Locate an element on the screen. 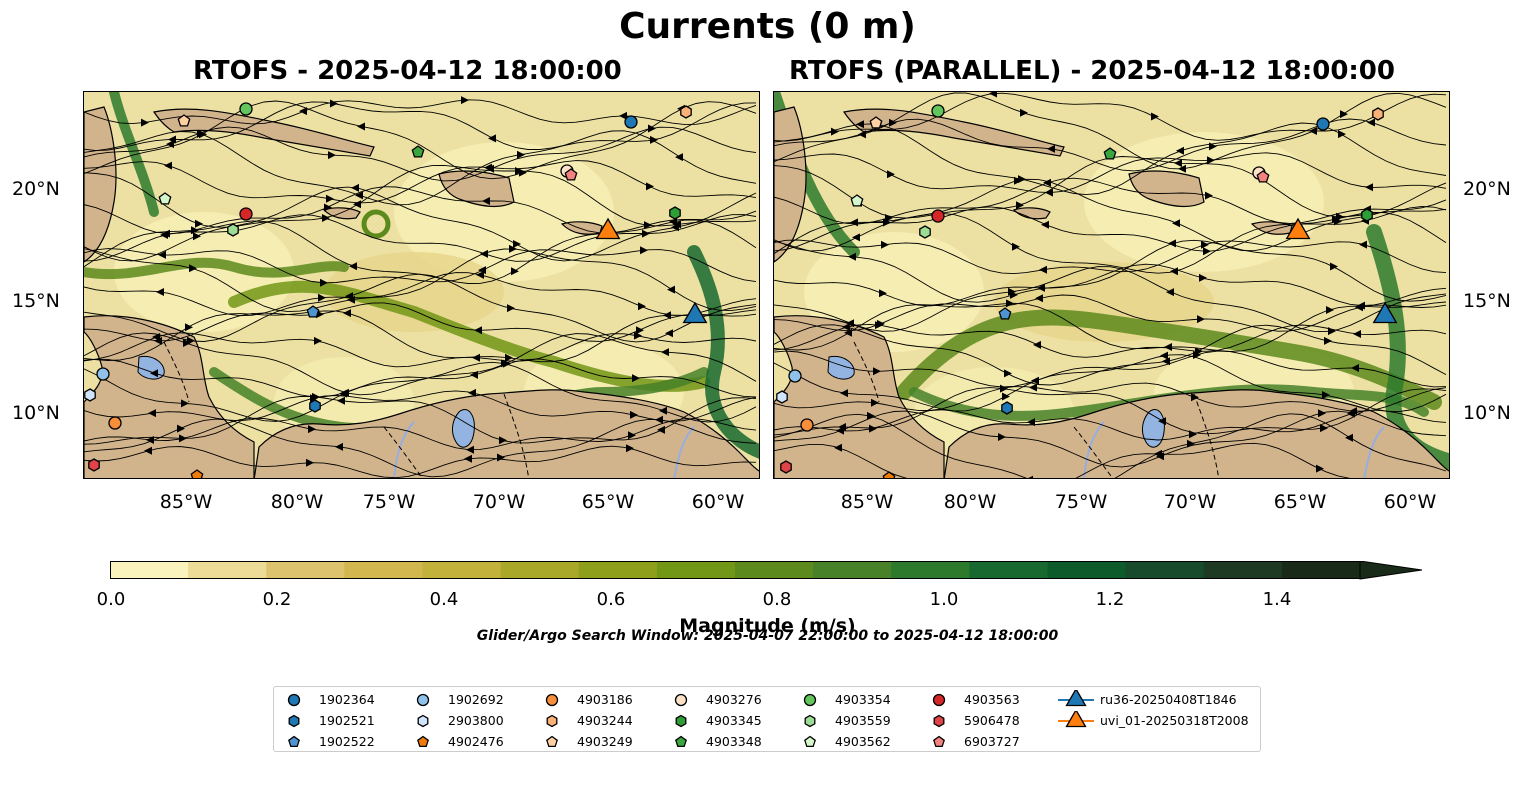  legend-label: 4903354 is located at coordinates (863, 699).